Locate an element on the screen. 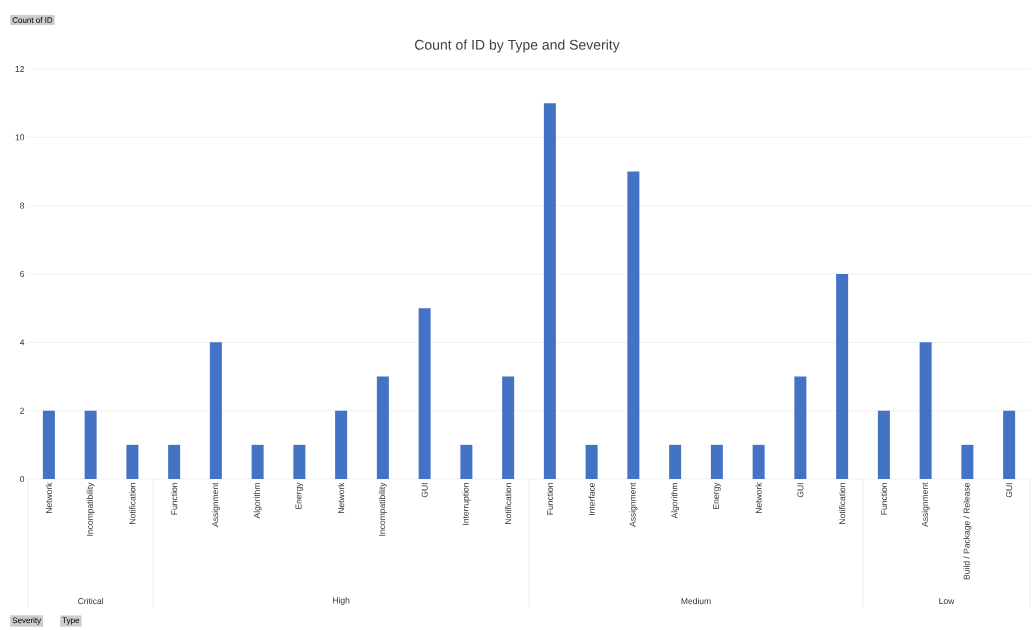 The width and height of the screenshot is (1034, 630). y-tick-label: 10 is located at coordinates (20, 137).